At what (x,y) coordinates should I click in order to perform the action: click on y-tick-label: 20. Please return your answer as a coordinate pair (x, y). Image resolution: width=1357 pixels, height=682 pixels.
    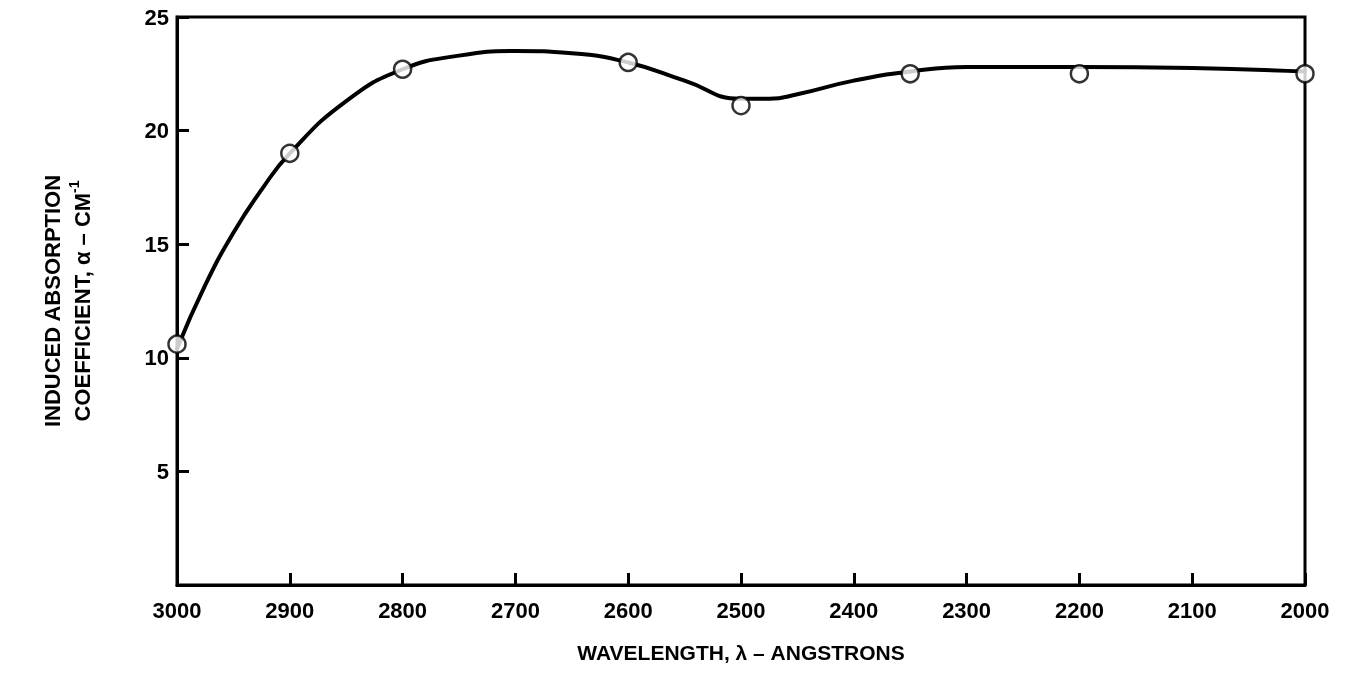
    Looking at the image, I should click on (156, 131).